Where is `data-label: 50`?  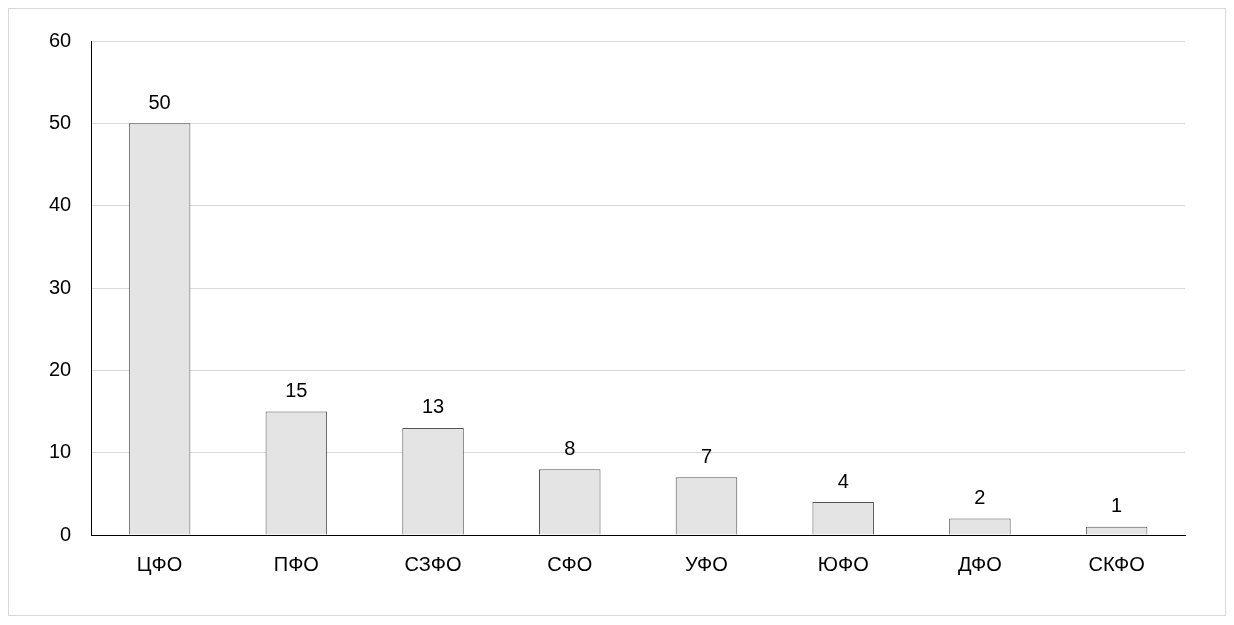
data-label: 50 is located at coordinates (159, 101).